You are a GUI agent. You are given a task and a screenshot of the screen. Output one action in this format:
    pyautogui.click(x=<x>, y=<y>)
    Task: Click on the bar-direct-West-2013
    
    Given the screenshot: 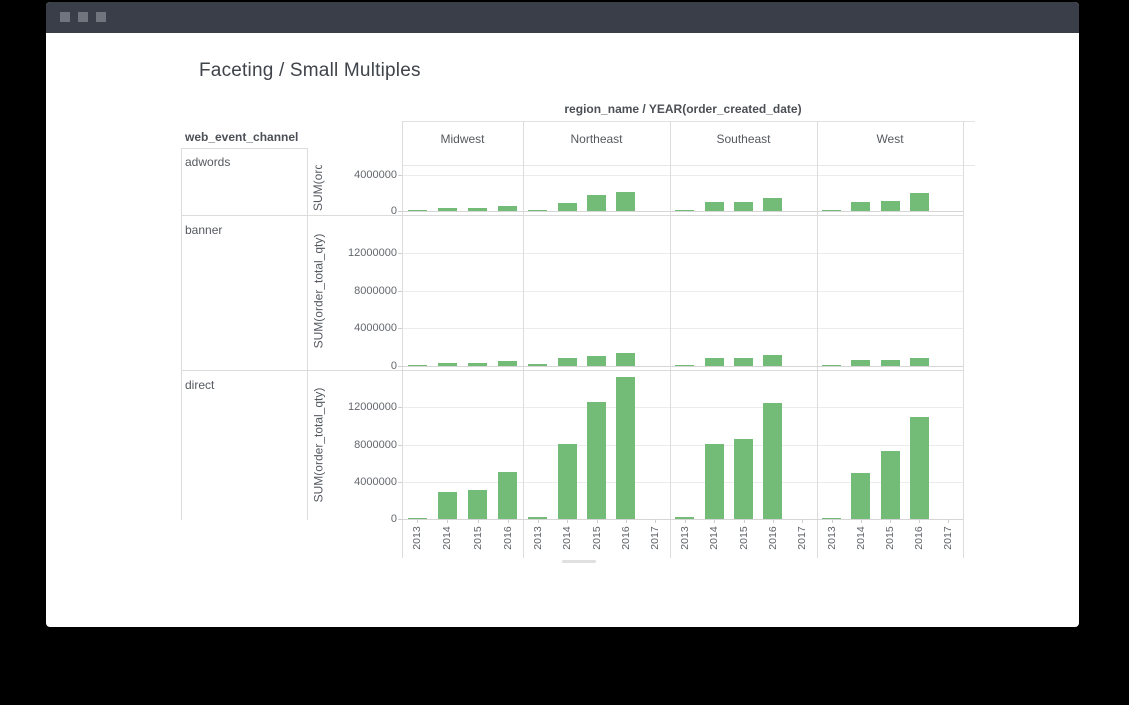 What is the action you would take?
    pyautogui.click(x=831, y=518)
    